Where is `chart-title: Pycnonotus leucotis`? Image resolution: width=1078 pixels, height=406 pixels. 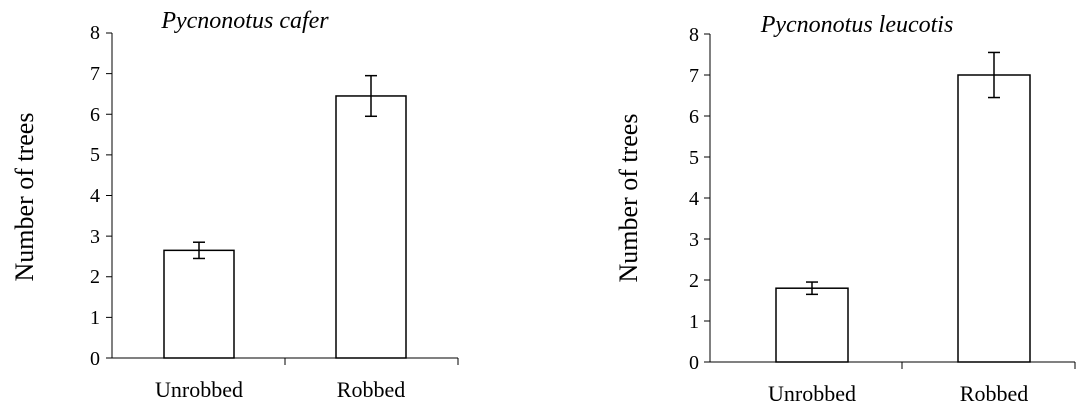 chart-title: Pycnonotus leucotis is located at coordinates (857, 25).